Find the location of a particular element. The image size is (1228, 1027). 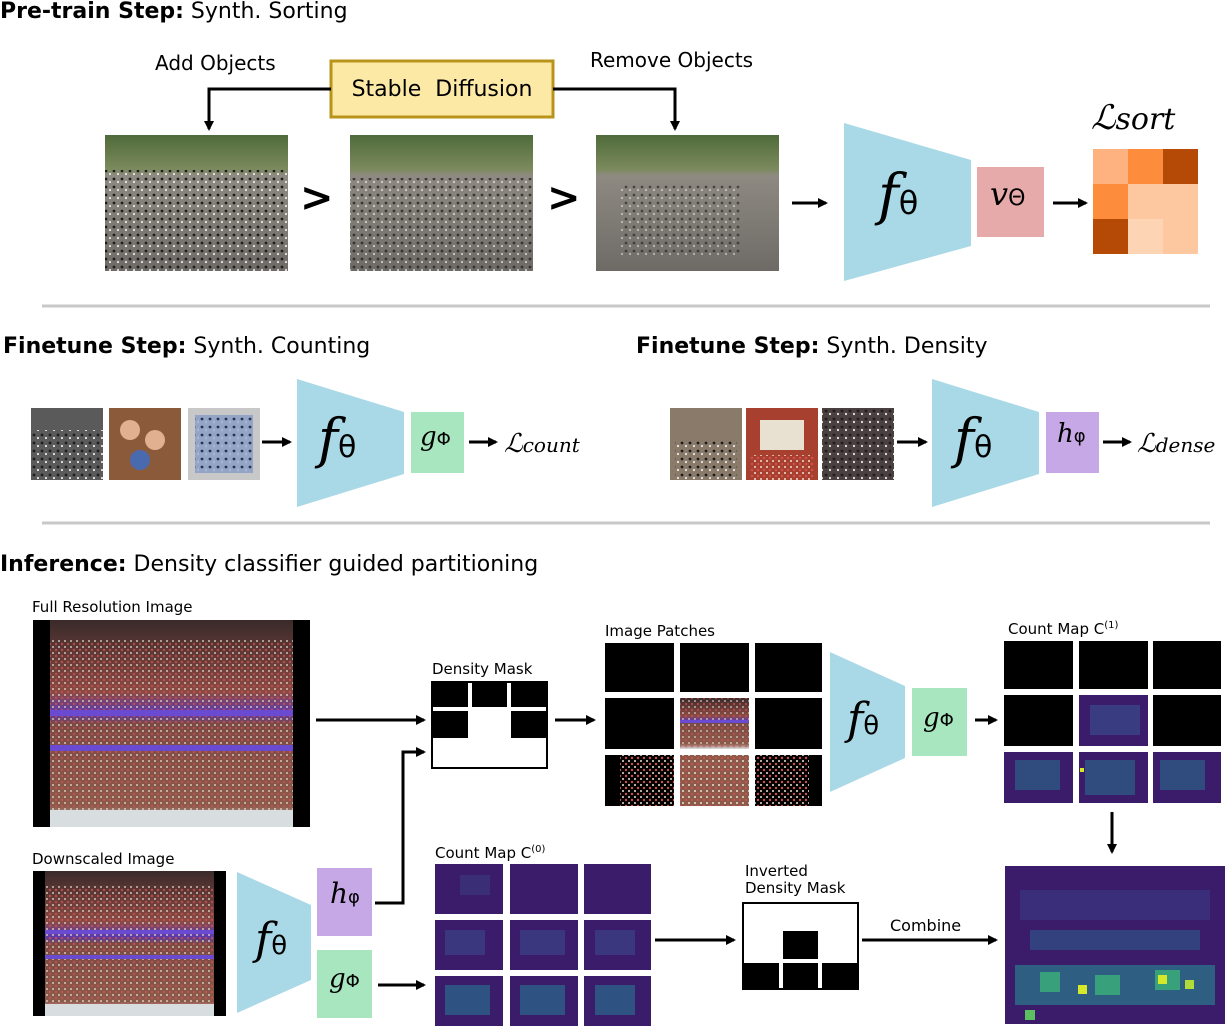

inverted-mask-label-line1: Inverted is located at coordinates (776, 871).